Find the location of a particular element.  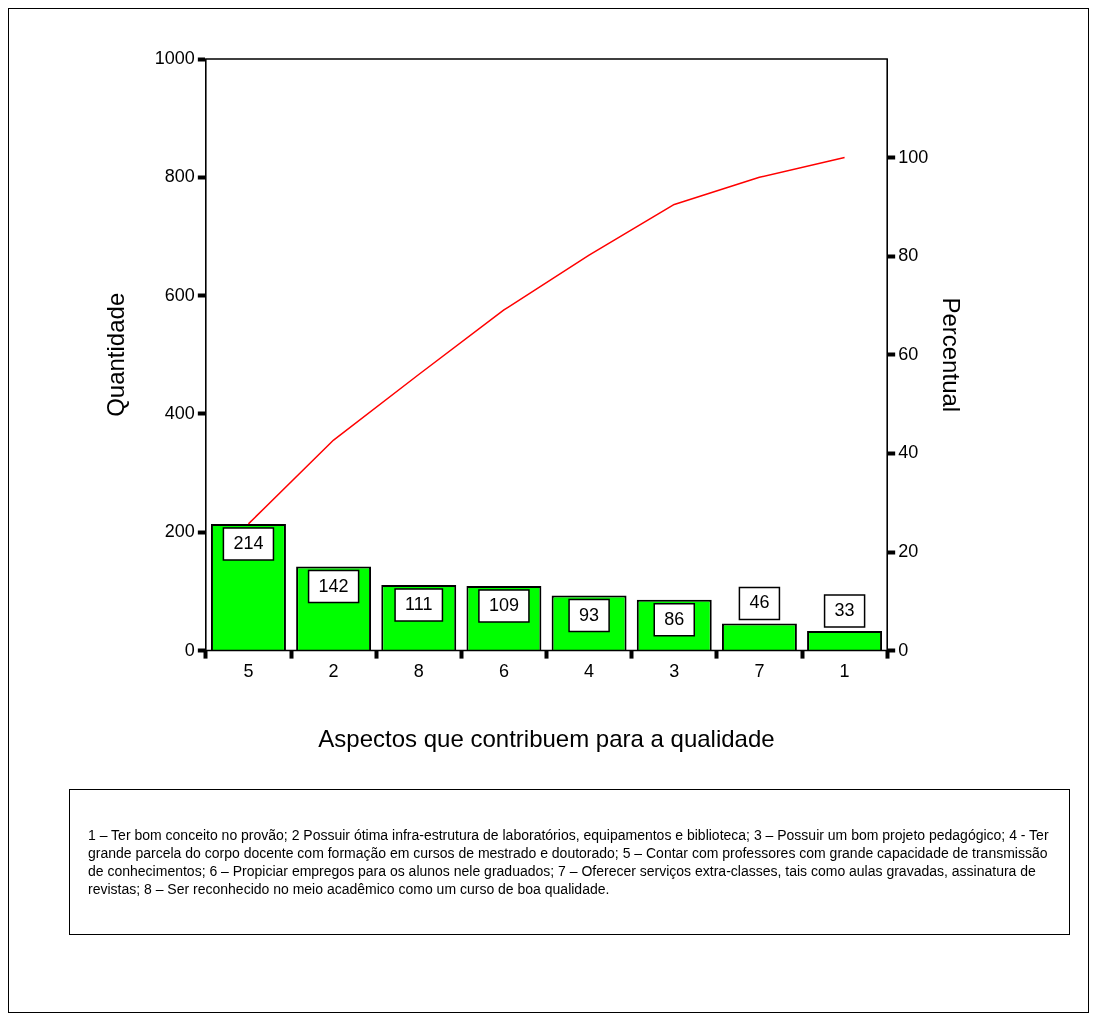

text: 1 – Ter bom conceito no provão; 2 Possuir ótima infra-estrutura de laboratórios, equipamentos e biblioteca; 3 – Possuir um bom projeto pedagógico; 4 - Ter grande parcela do corpo docente com formação em cursos de mestrado e doutorado; 5 – Contar com professores com grande capacidade de transmissão de conhecimentos; 6 – Propiciar empregos para os alunos nele graduados; 7 – Oferecer serviços extra-classes, tais como aulas gravadas, assinatura de revistas; 8 – Ser reconhecido no meio acadêmico como um curso de boa qualidade. is located at coordinates (569, 862).